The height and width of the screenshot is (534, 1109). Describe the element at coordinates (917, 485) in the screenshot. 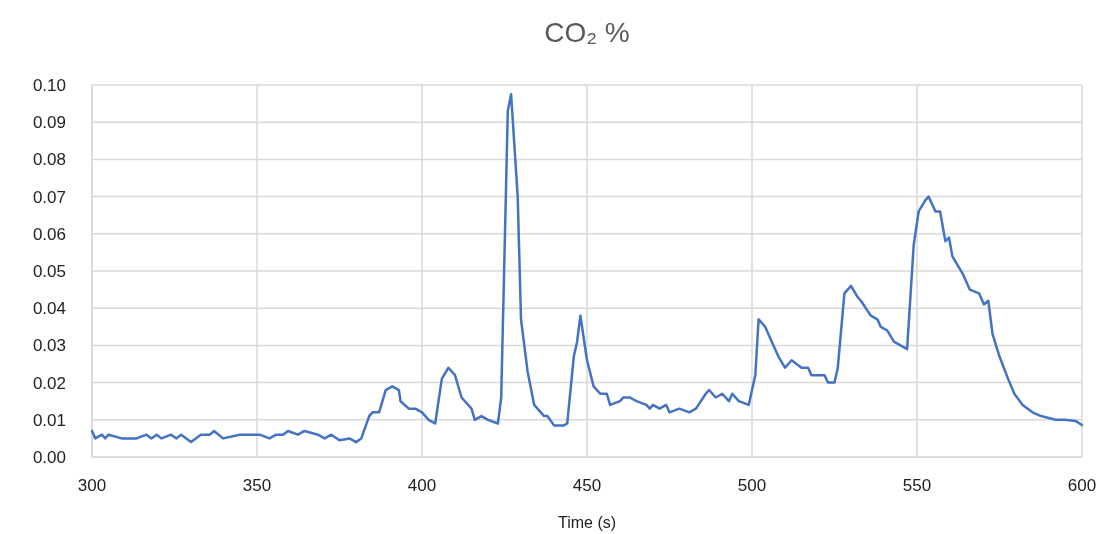

I see `x-tick-label: 550` at that location.